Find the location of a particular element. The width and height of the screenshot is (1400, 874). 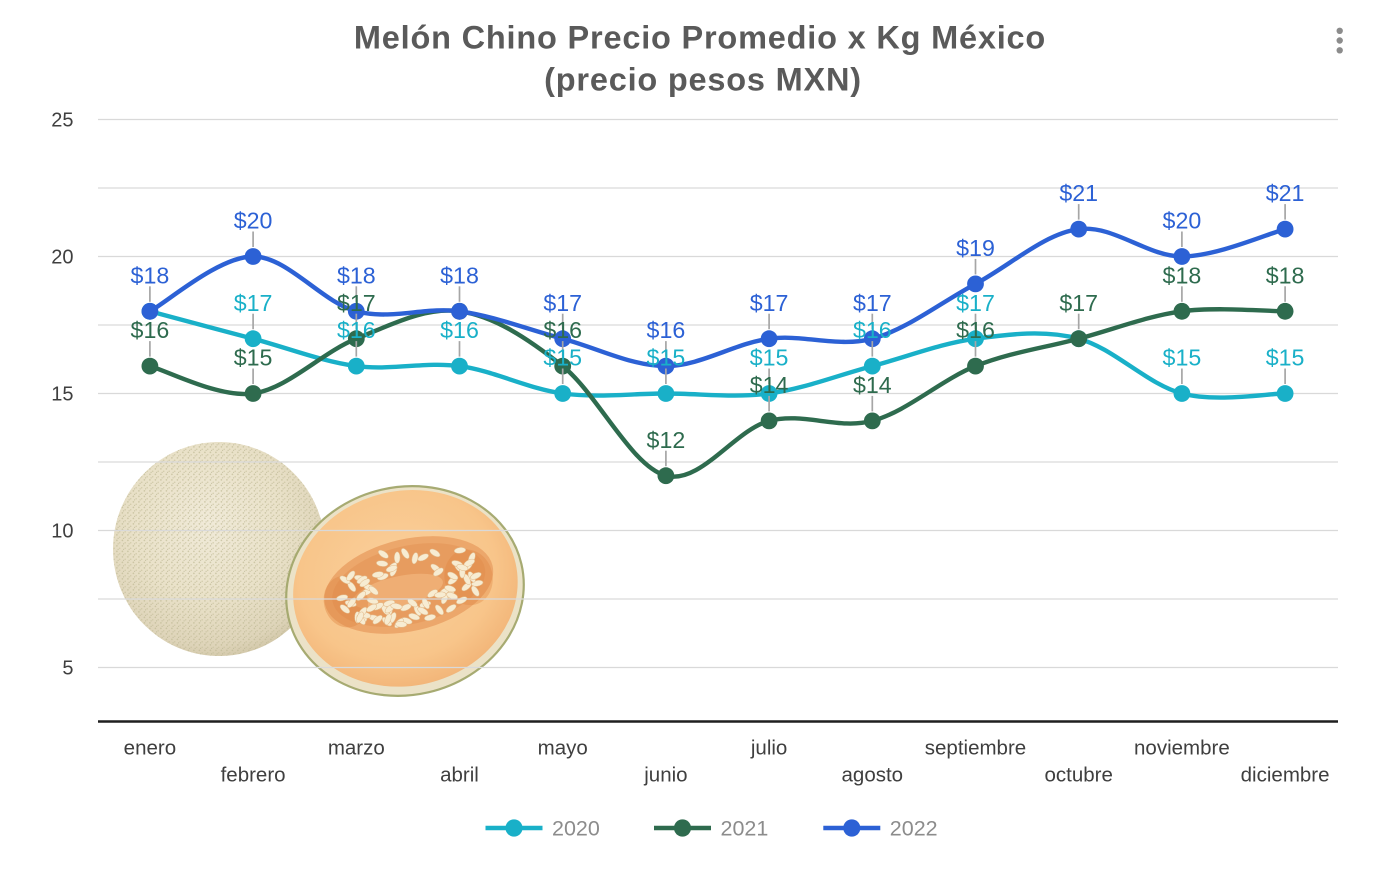

svg-text: junio is located at coordinates (665, 775).